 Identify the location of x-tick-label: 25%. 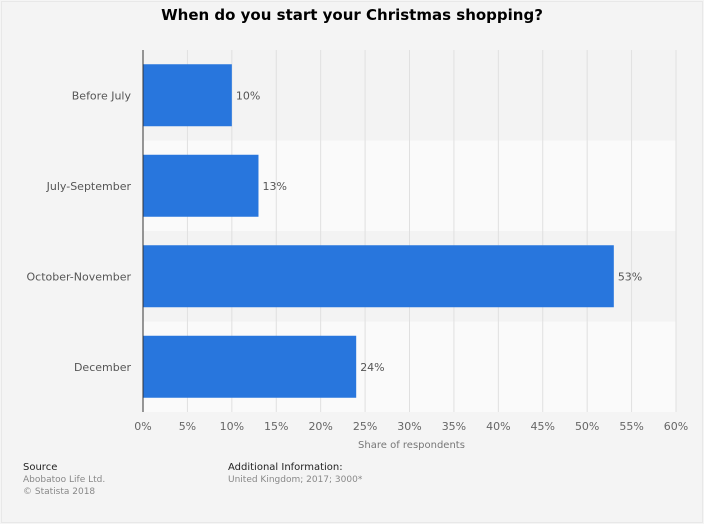
(365, 426).